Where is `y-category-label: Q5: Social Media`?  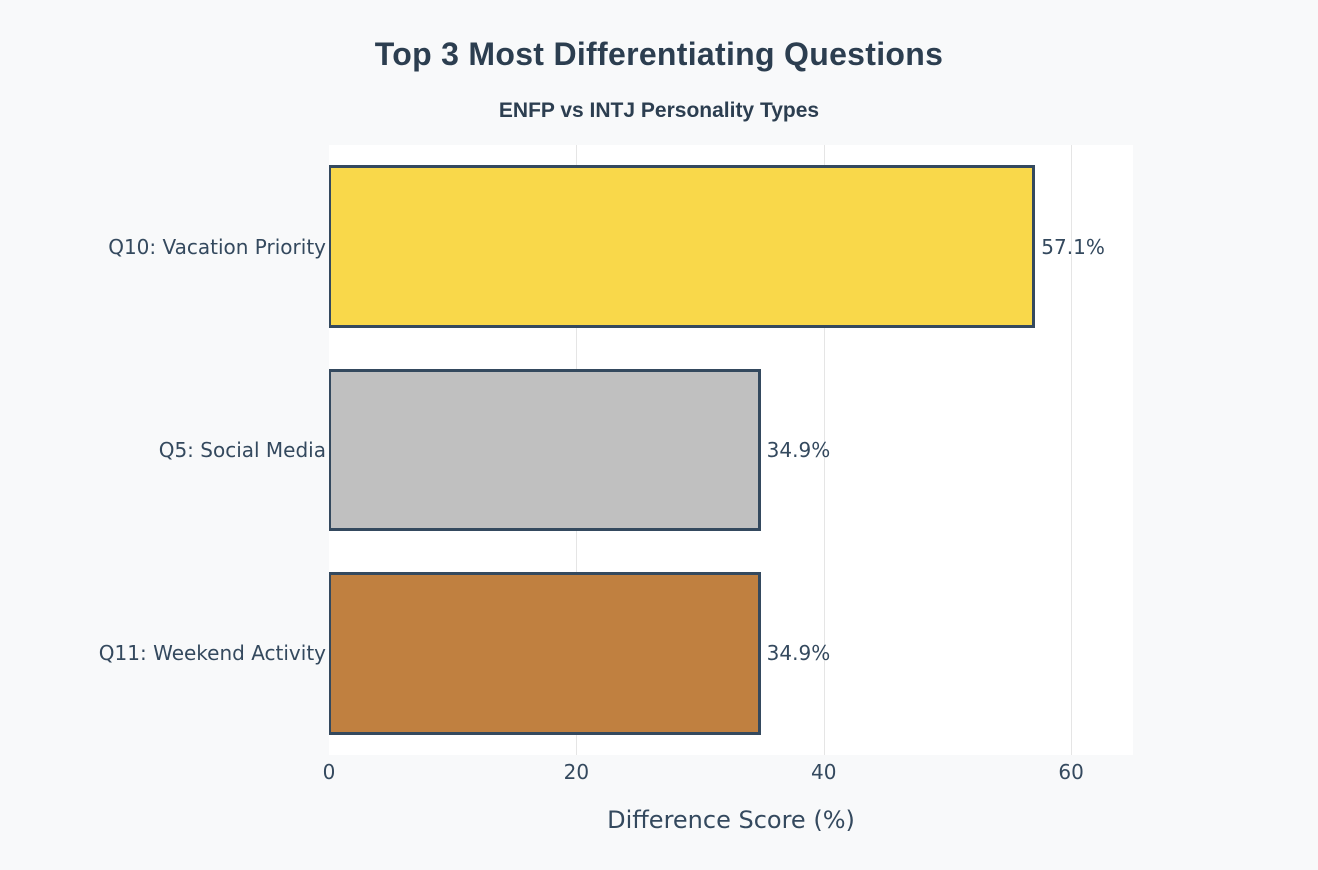
y-category-label: Q5: Social Media is located at coordinates (242, 450).